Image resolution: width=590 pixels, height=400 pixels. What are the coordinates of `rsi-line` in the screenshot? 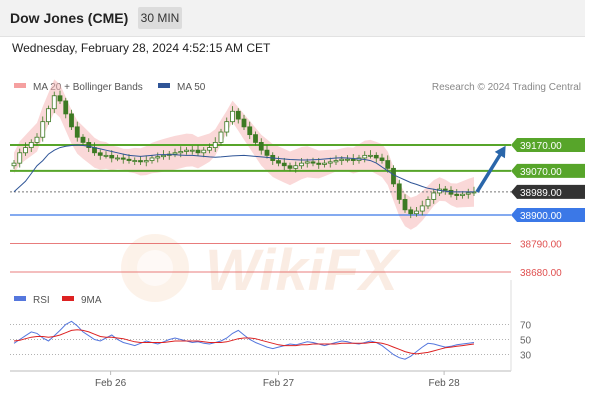 It's located at (244, 340).